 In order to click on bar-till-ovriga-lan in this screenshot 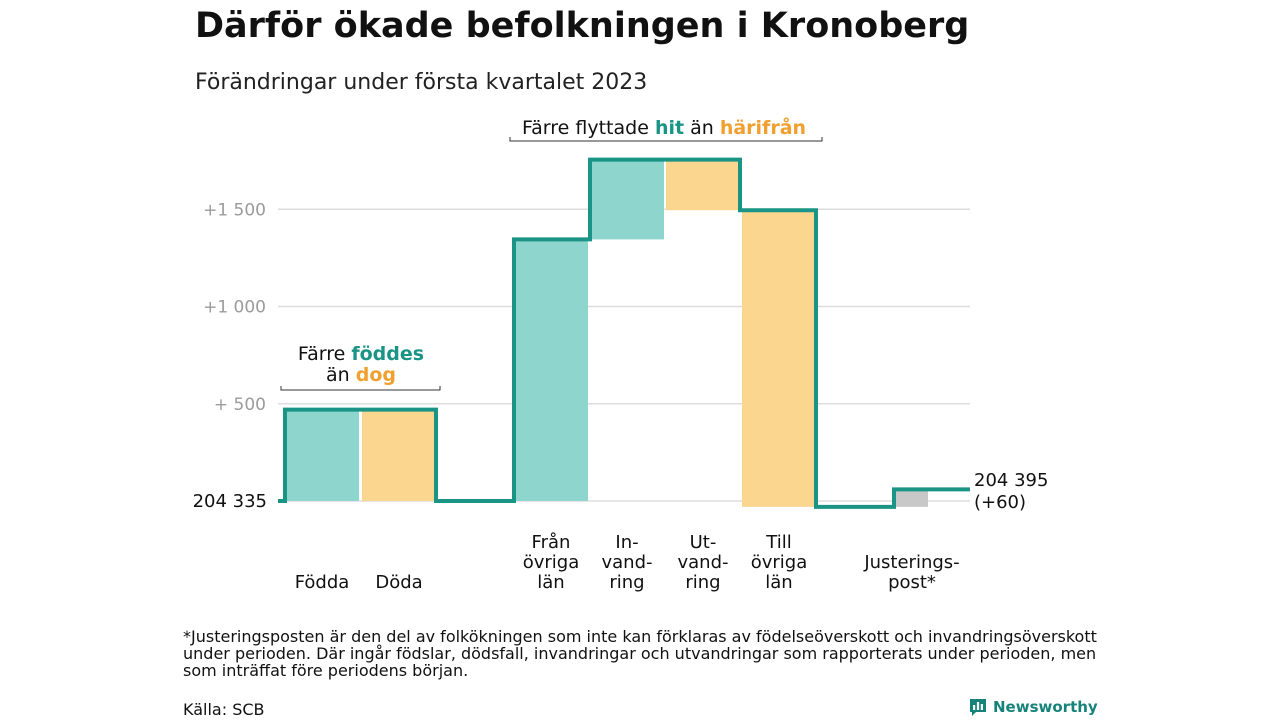, I will do `click(779, 358)`.